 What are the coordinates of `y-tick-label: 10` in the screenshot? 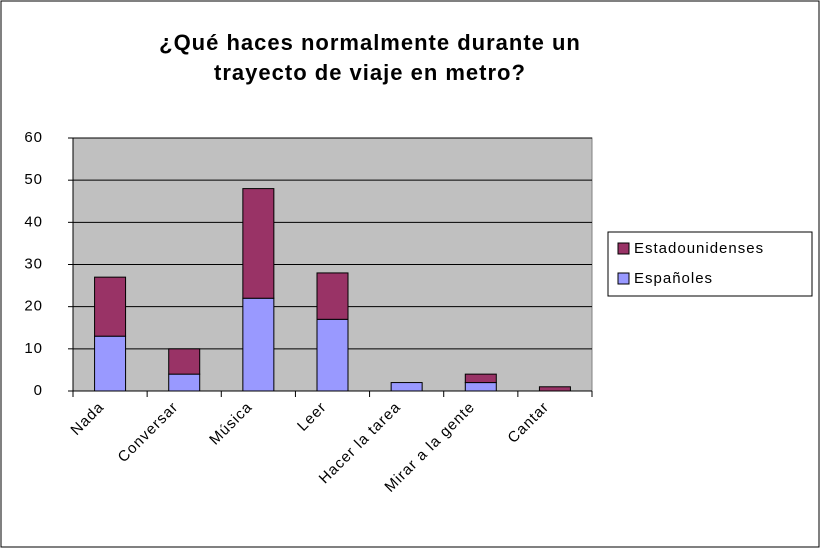 It's located at (33, 348).